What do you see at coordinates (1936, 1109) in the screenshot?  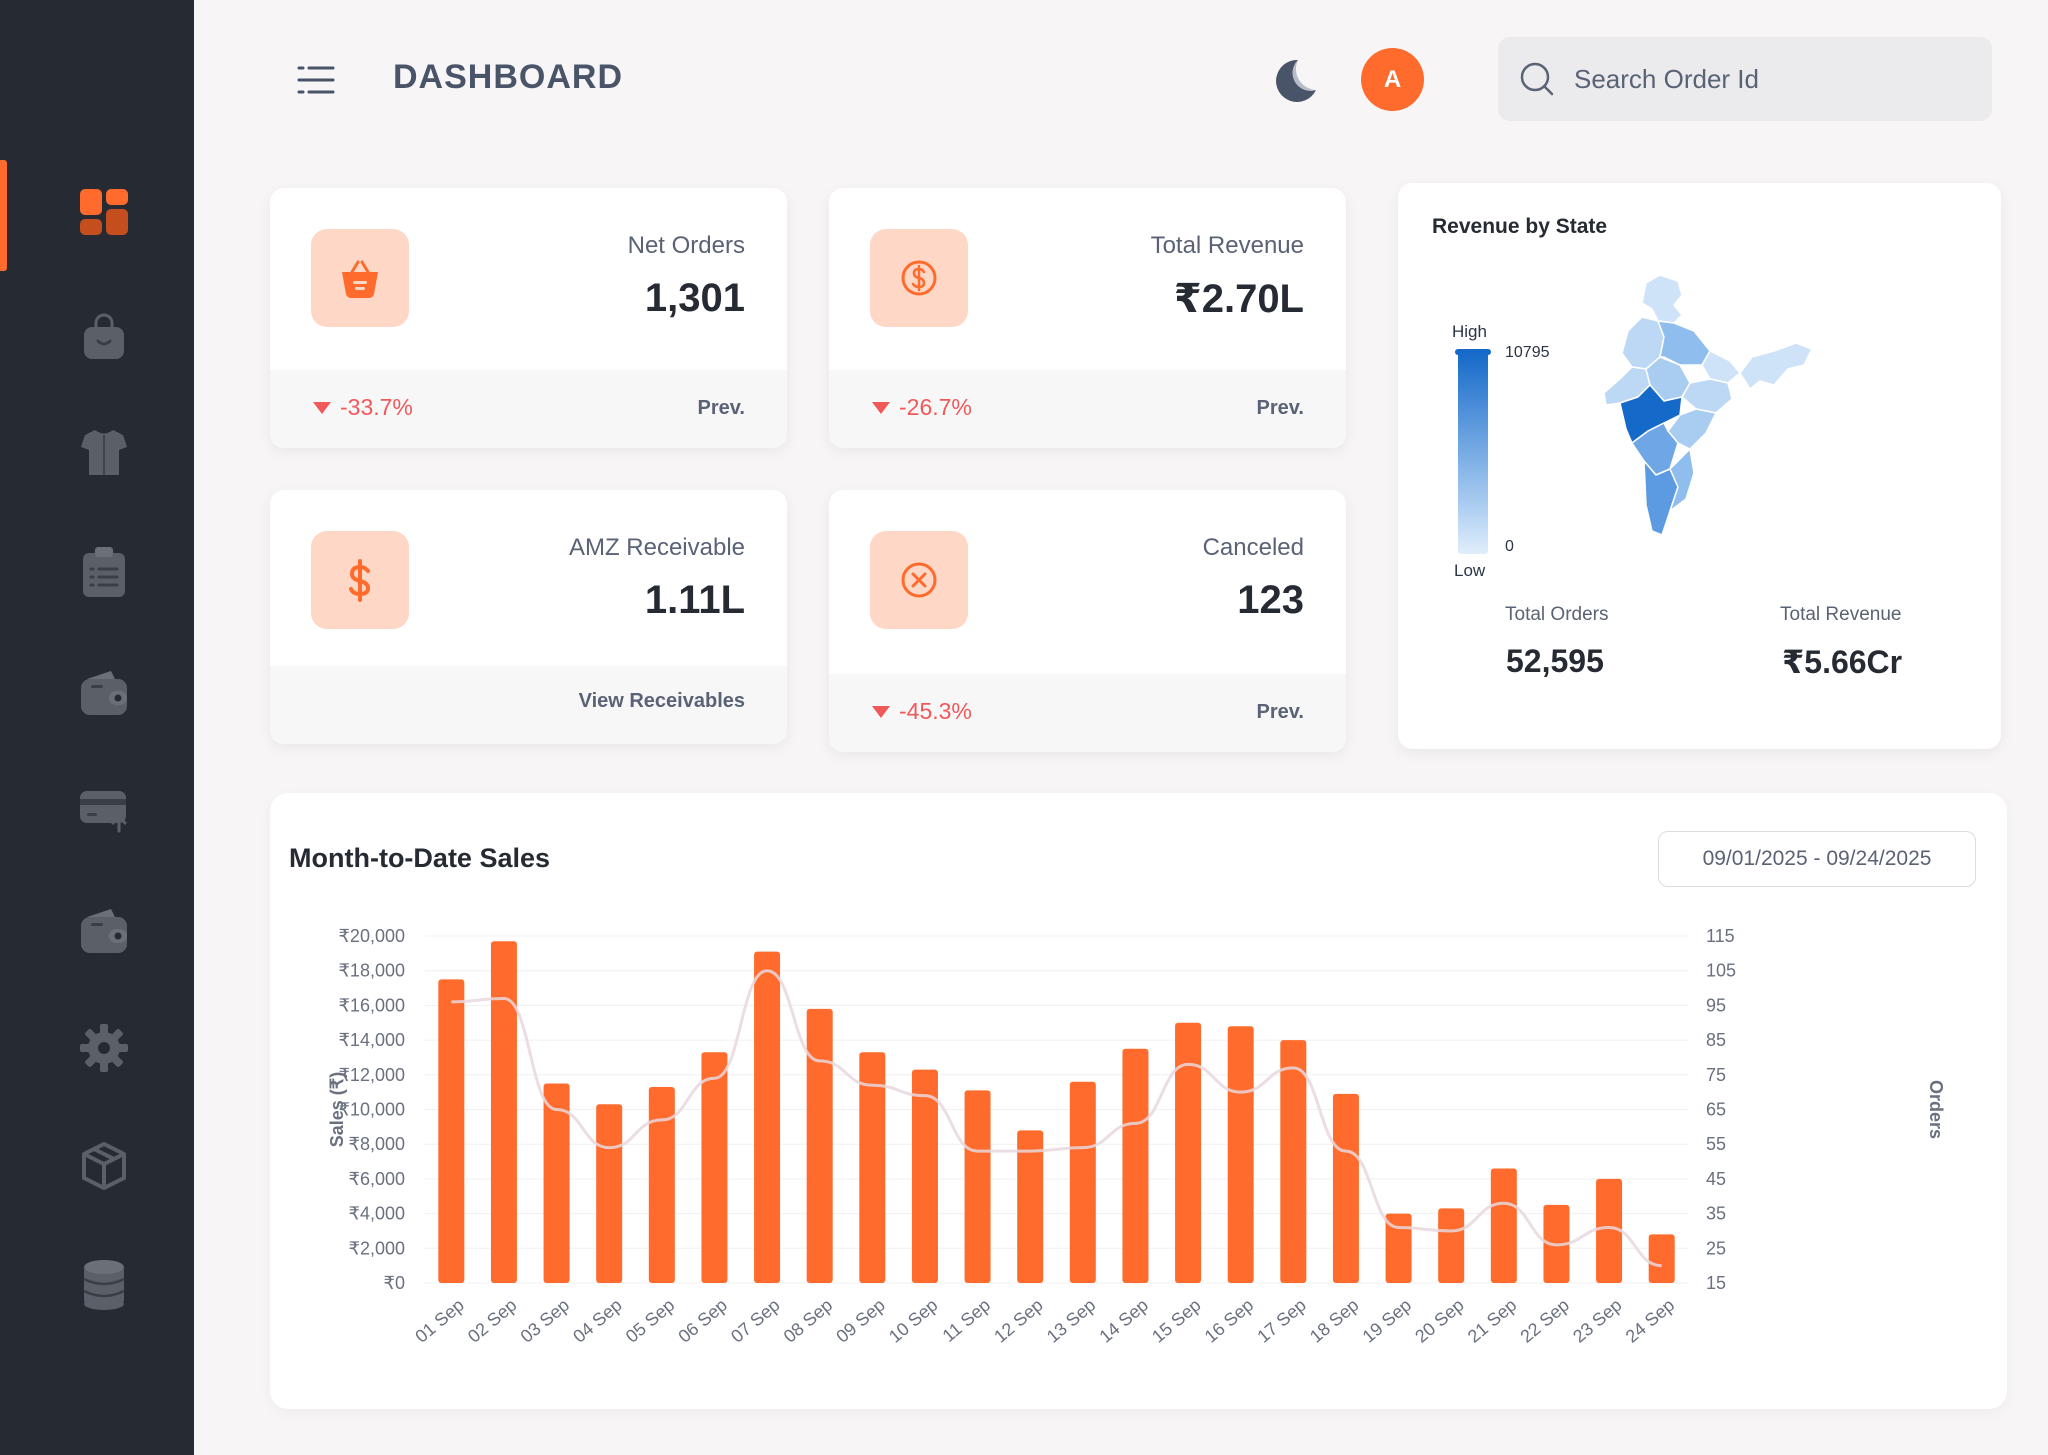 I see `y2-axis-title: Orders` at bounding box center [1936, 1109].